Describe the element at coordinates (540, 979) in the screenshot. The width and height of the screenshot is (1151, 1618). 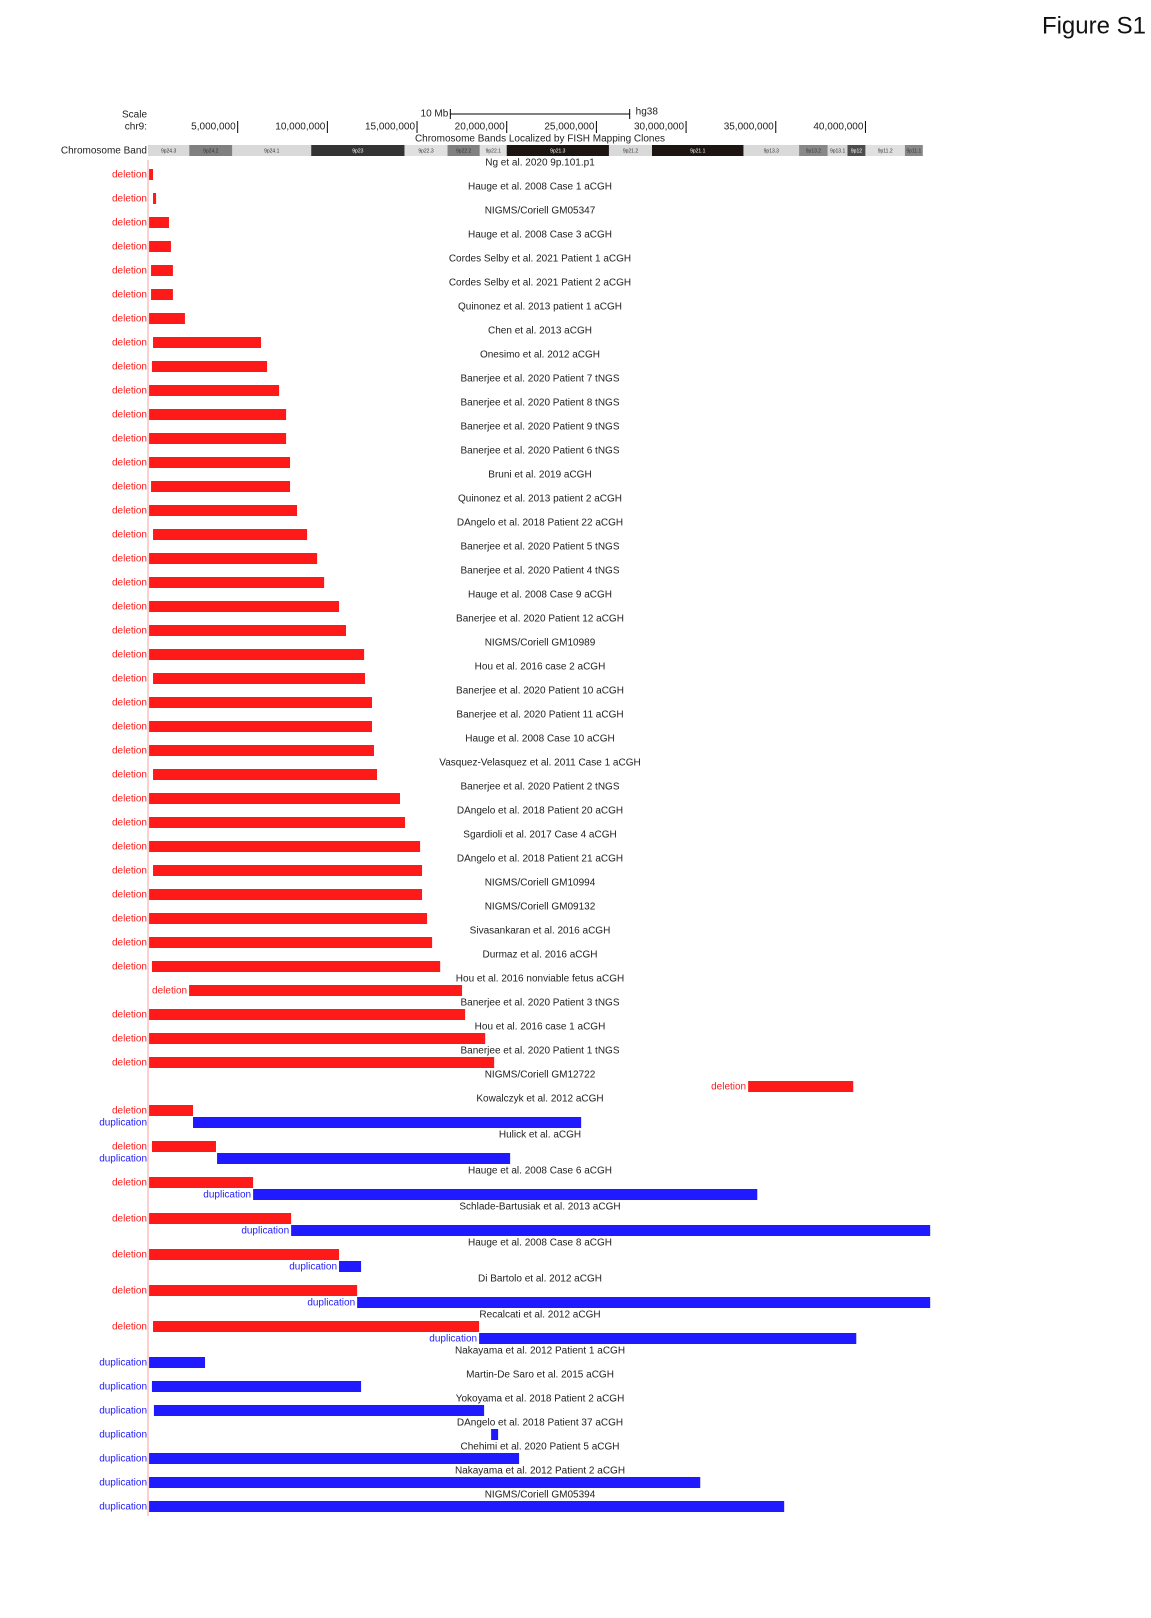
I see `track-title: Hou et al. 2016 nonviable fetus aCGH` at that location.